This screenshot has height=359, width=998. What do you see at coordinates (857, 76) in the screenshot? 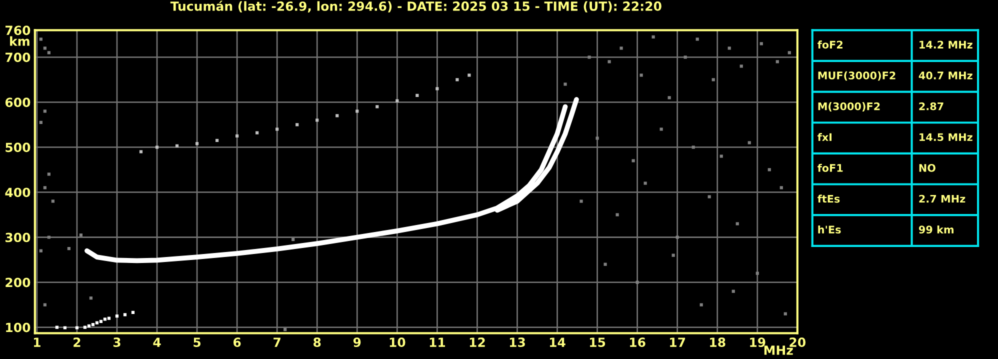
I see `category-label: MUF(3000)F2` at bounding box center [857, 76].